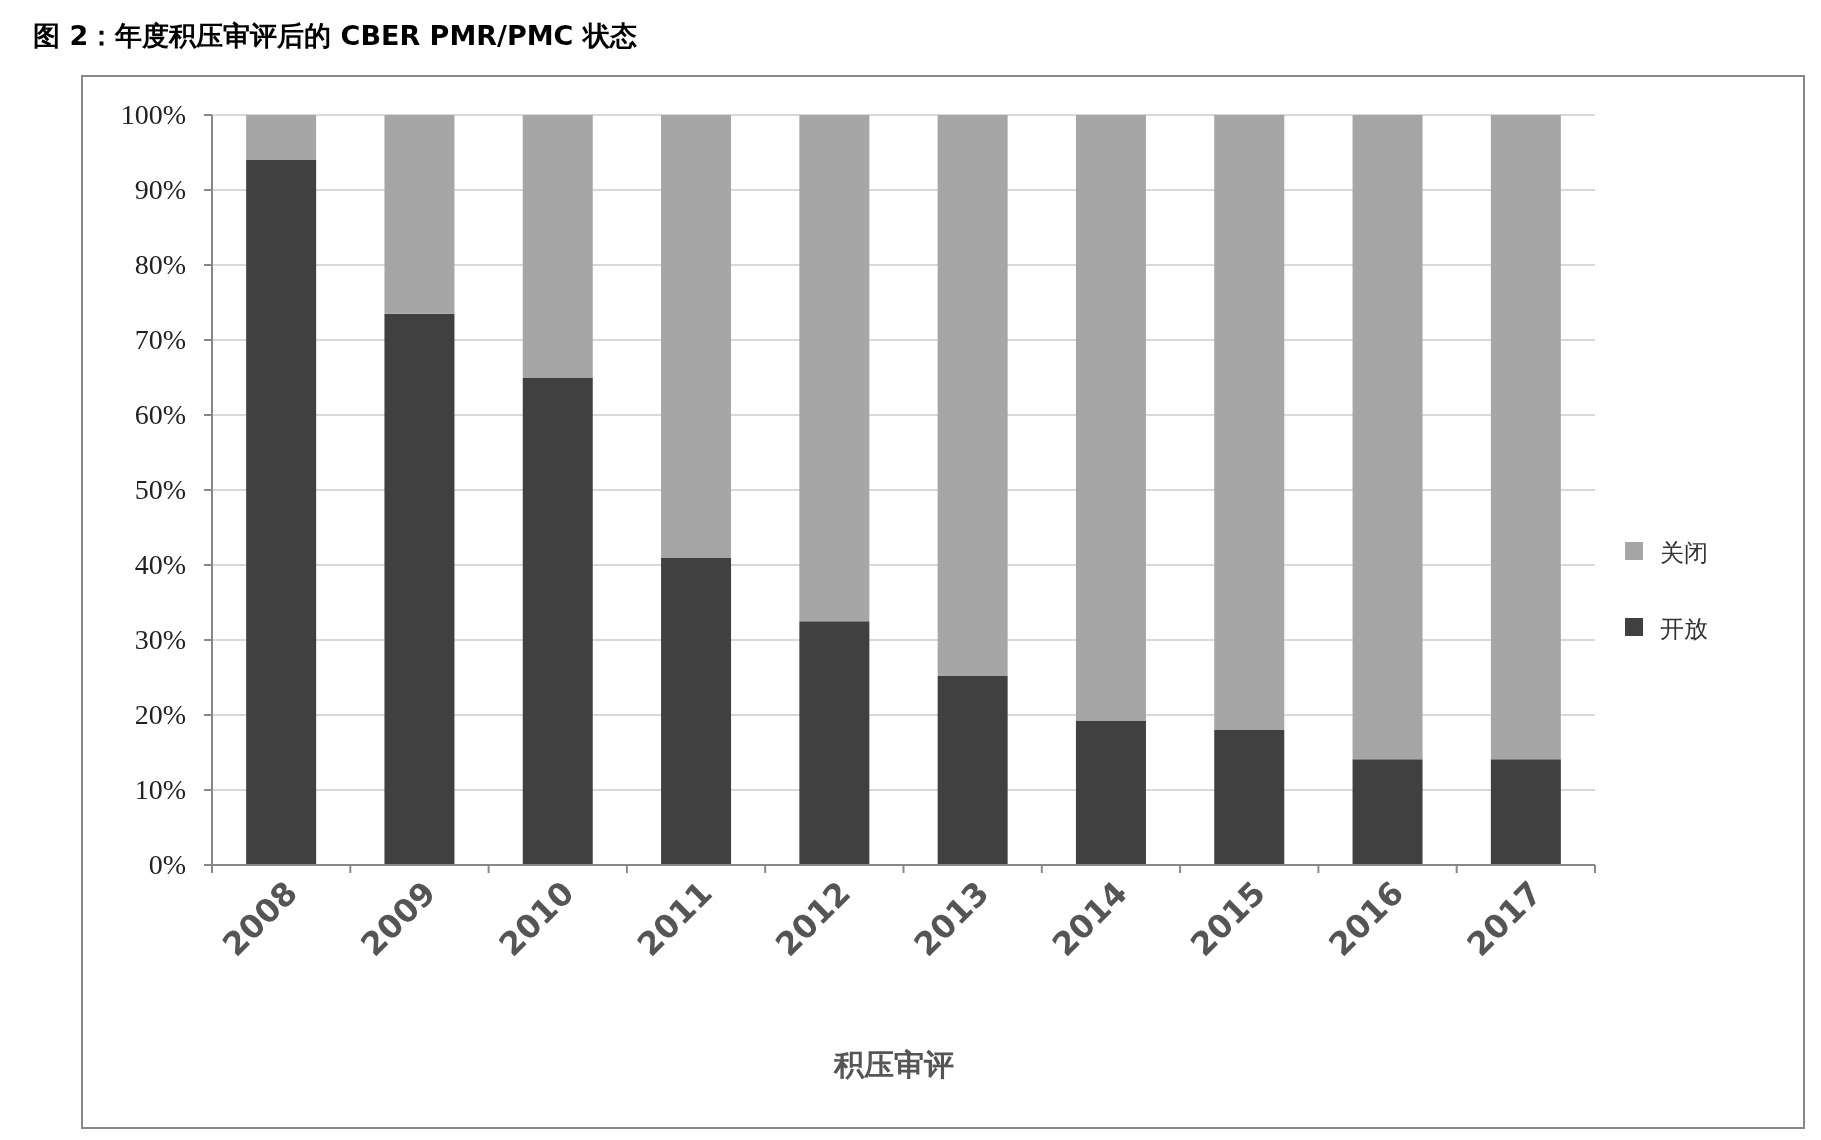 This screenshot has height=1140, width=1821. What do you see at coordinates (160, 489) in the screenshot?
I see `y-tick-label: 50%` at bounding box center [160, 489].